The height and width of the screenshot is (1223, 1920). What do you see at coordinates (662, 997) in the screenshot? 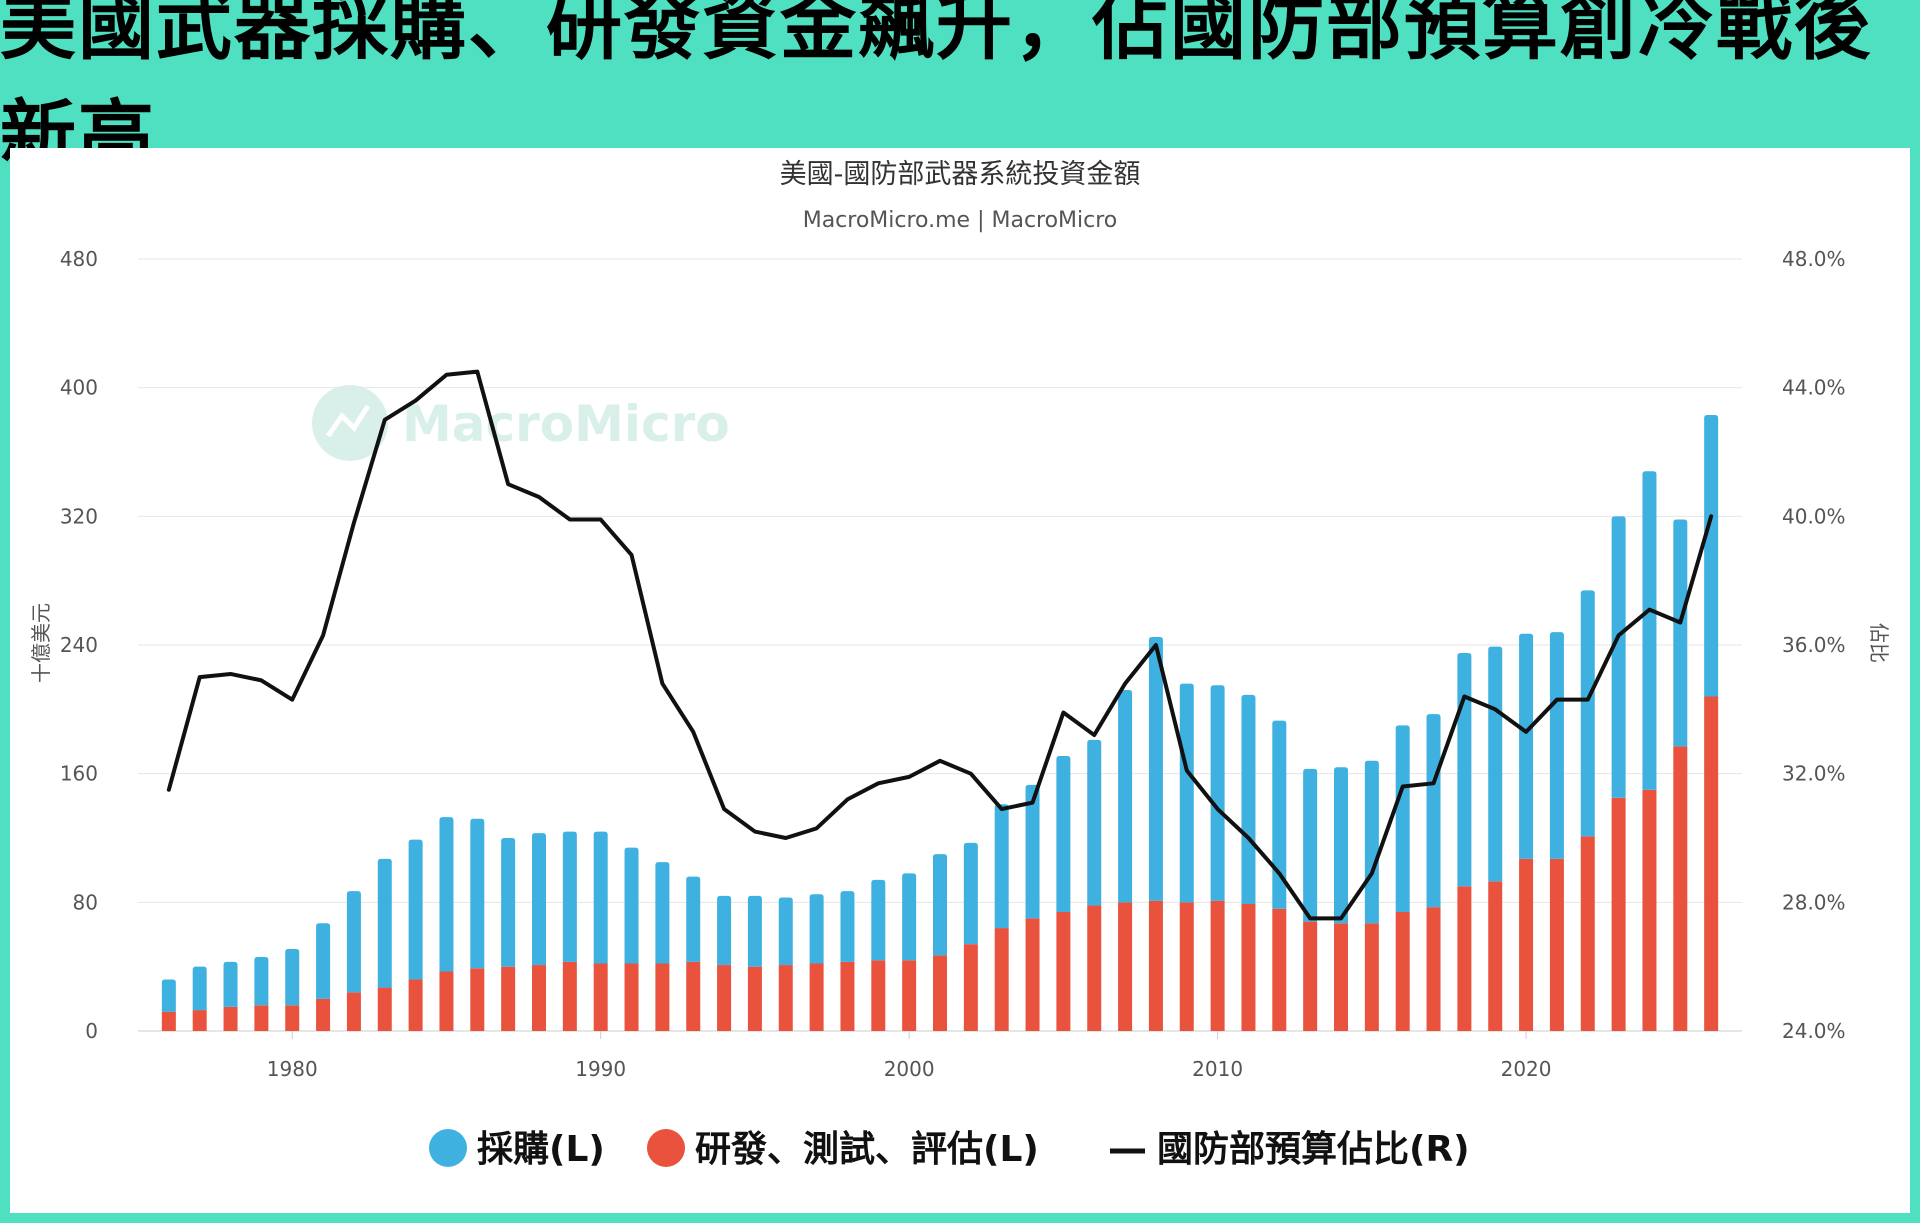
I see `bar-rdte-1992` at bounding box center [662, 997].